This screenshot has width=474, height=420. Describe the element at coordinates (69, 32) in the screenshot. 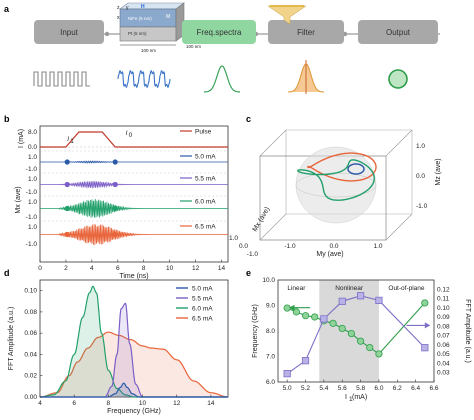

I see `input-box-label: Input` at that location.